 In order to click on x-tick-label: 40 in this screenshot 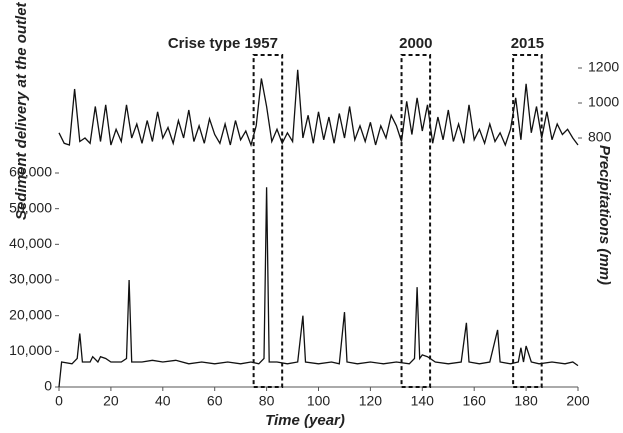, I will do `click(163, 401)`.